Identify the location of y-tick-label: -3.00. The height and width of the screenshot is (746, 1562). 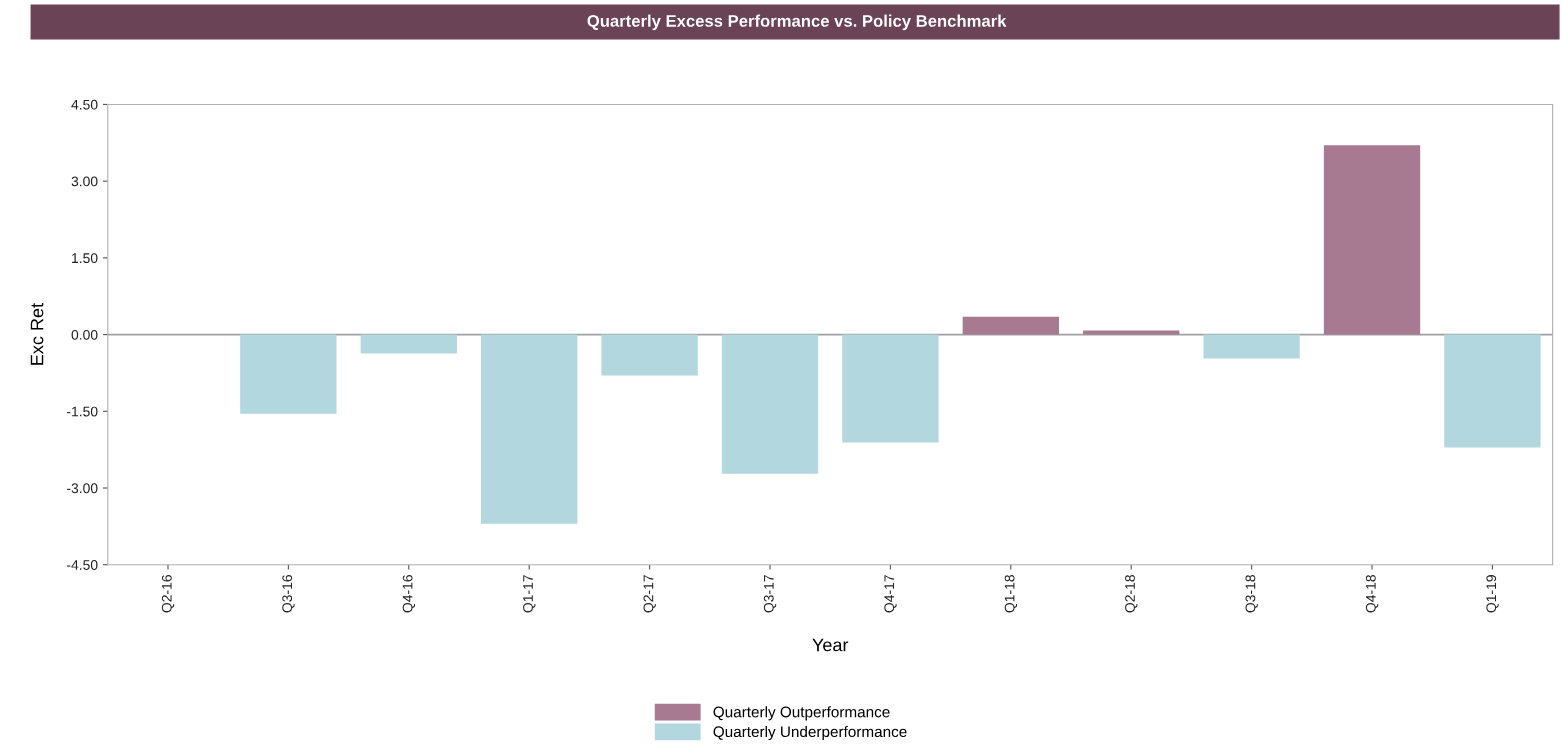
(82, 488).